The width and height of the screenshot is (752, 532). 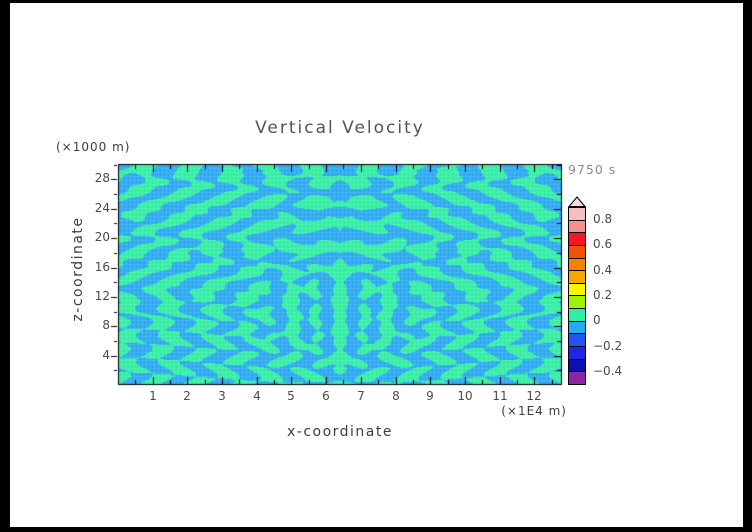 I want to click on x-tick-label: 3, so click(x=222, y=396).